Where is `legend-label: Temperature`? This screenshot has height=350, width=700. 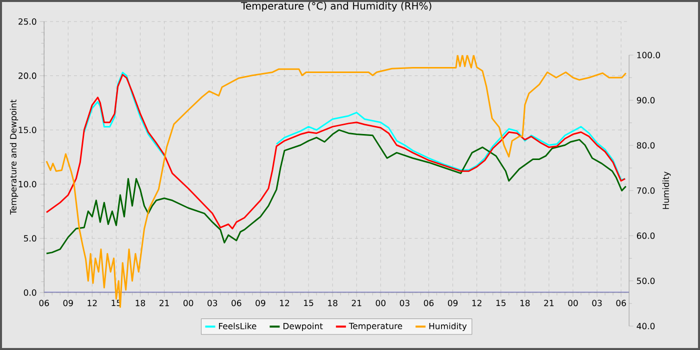 legend-label: Temperature is located at coordinates (375, 326).